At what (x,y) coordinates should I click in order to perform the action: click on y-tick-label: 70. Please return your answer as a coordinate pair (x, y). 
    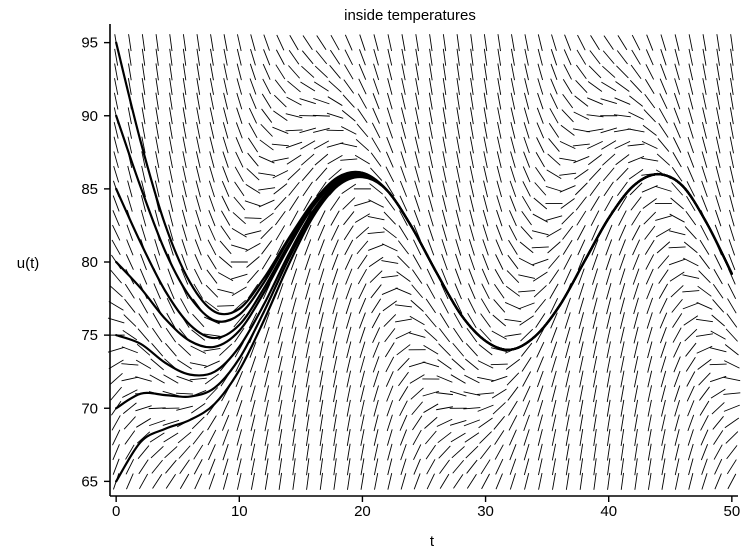
    Looking at the image, I should click on (89, 408).